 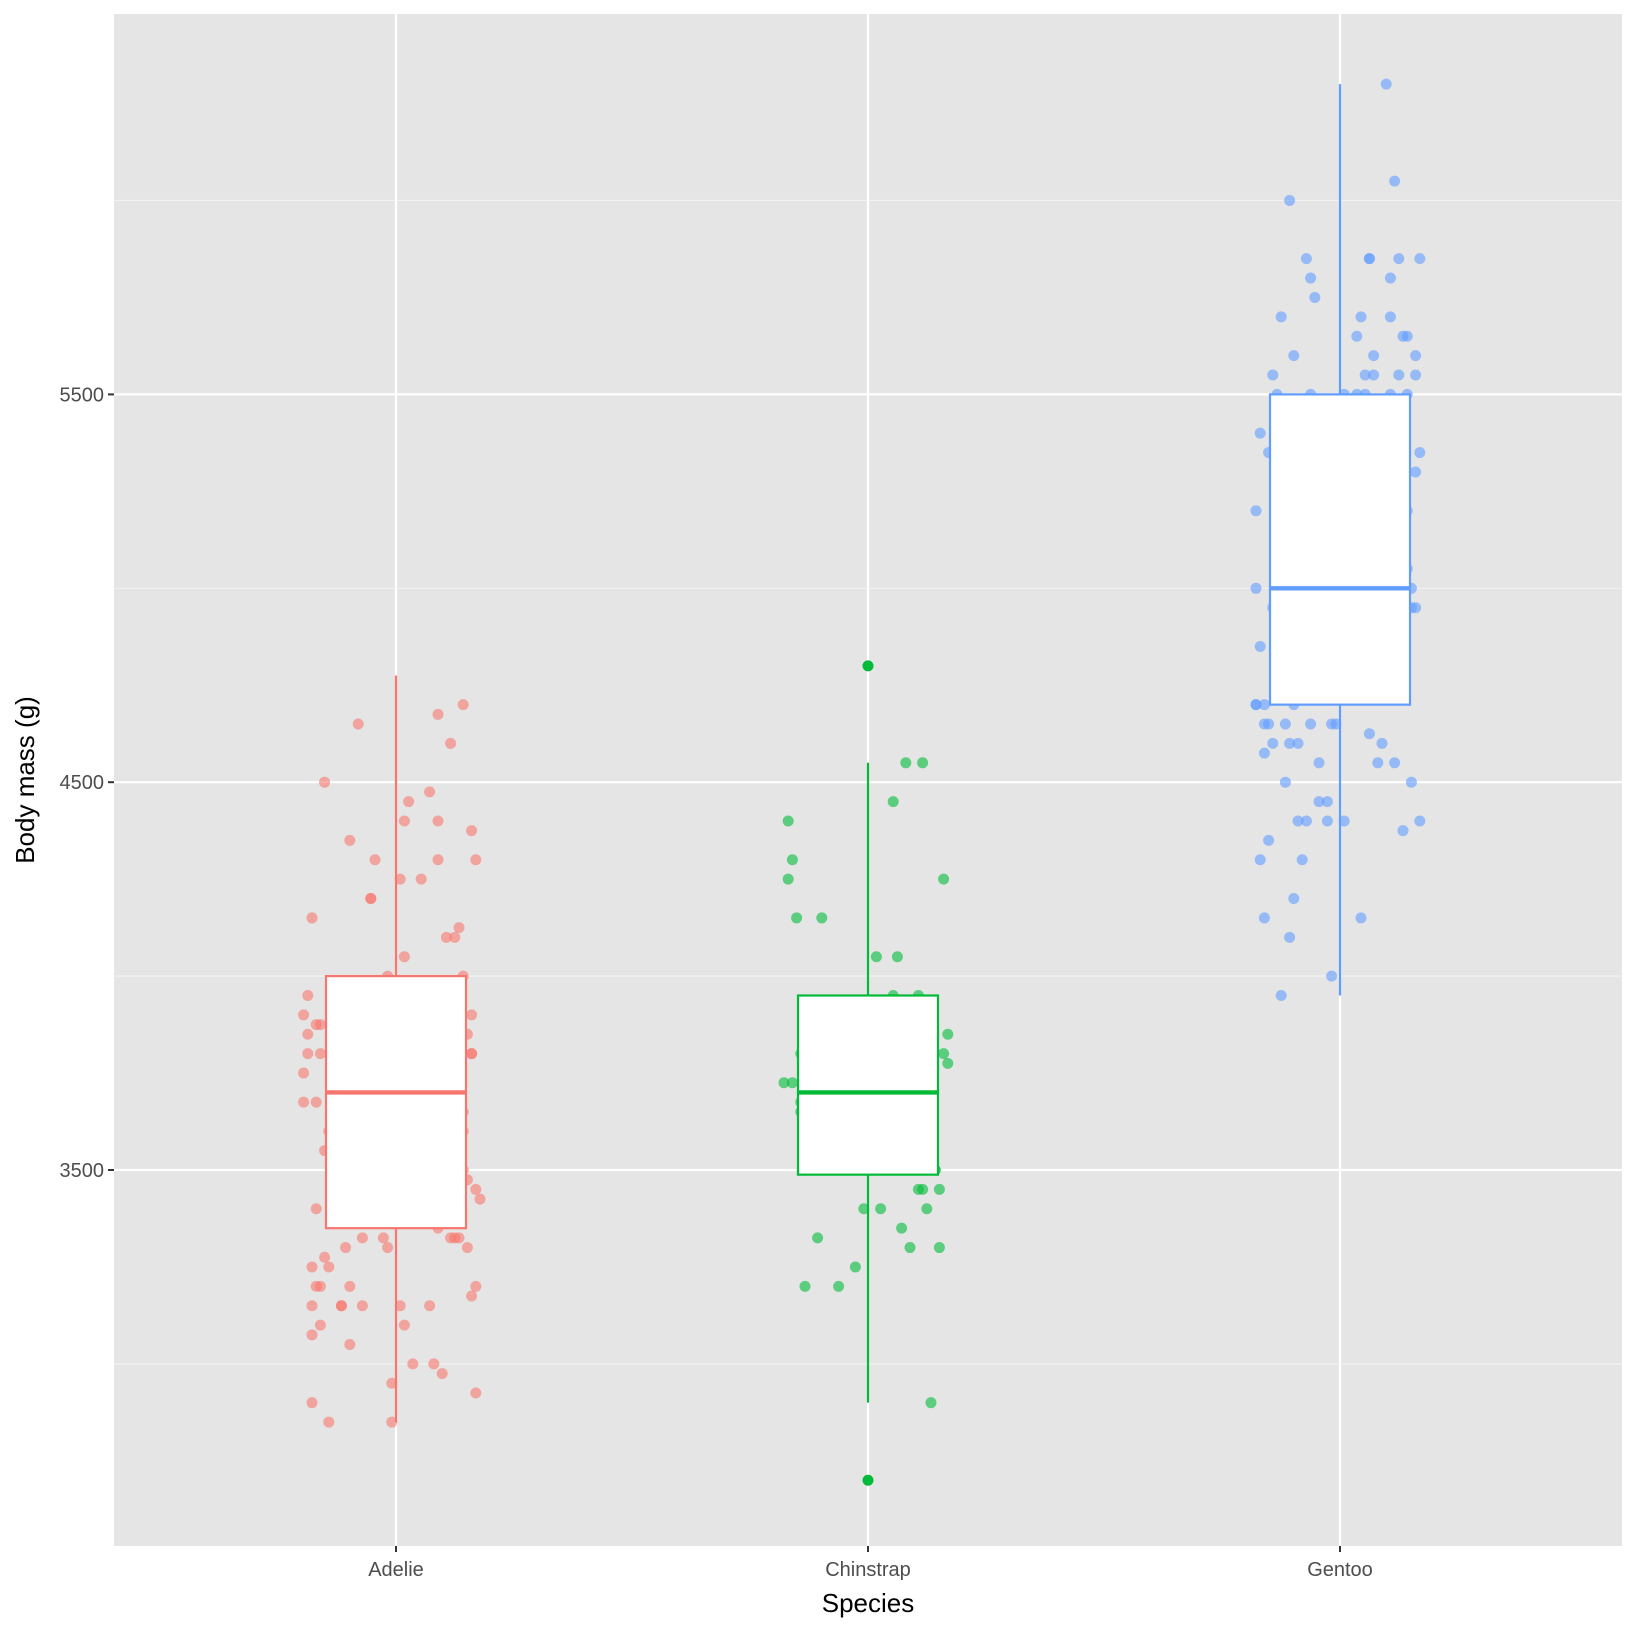 I want to click on y-tick-label: 4500, so click(x=82, y=783).